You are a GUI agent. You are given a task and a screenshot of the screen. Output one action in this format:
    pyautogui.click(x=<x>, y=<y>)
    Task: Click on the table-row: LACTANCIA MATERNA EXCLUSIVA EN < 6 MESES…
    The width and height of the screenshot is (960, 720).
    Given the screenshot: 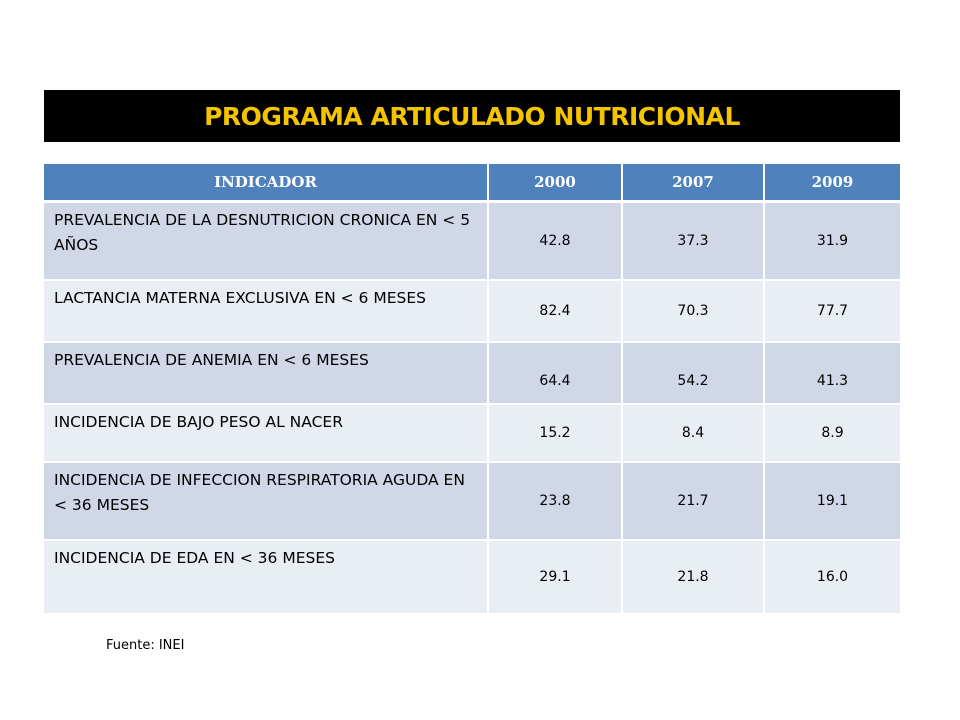 What is the action you would take?
    pyautogui.click(x=472, y=311)
    